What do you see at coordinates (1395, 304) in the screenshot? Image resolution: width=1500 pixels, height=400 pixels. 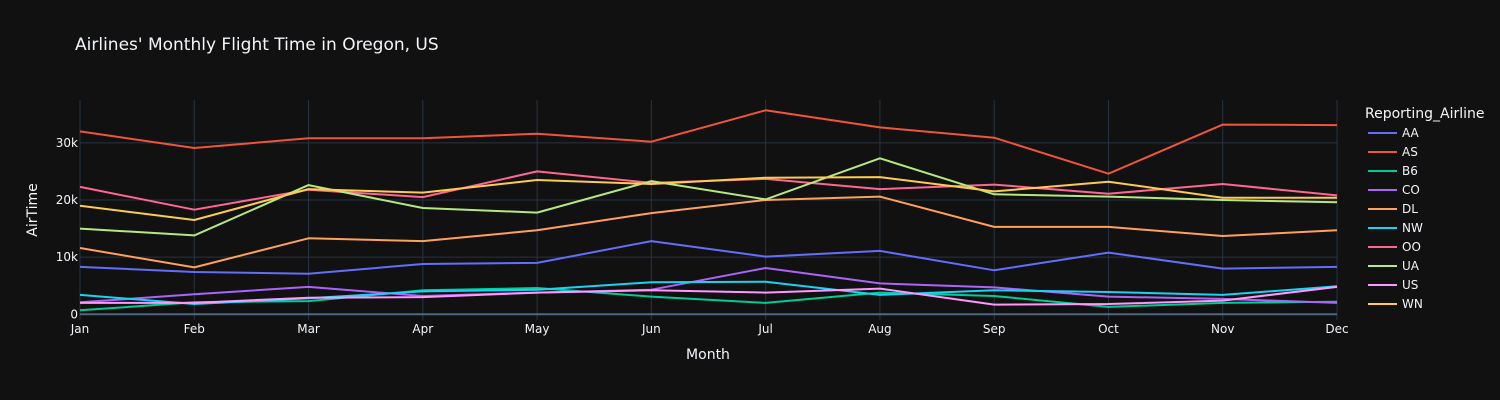 I see `legend-item-wn: WN` at bounding box center [1395, 304].